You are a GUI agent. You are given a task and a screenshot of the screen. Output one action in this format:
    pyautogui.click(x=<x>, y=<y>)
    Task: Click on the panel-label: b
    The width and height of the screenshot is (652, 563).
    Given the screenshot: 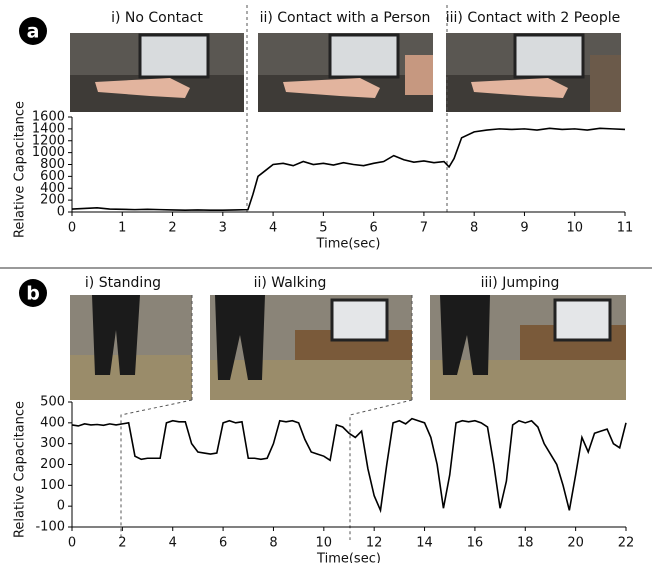 What is the action you would take?
    pyautogui.click(x=33, y=294)
    